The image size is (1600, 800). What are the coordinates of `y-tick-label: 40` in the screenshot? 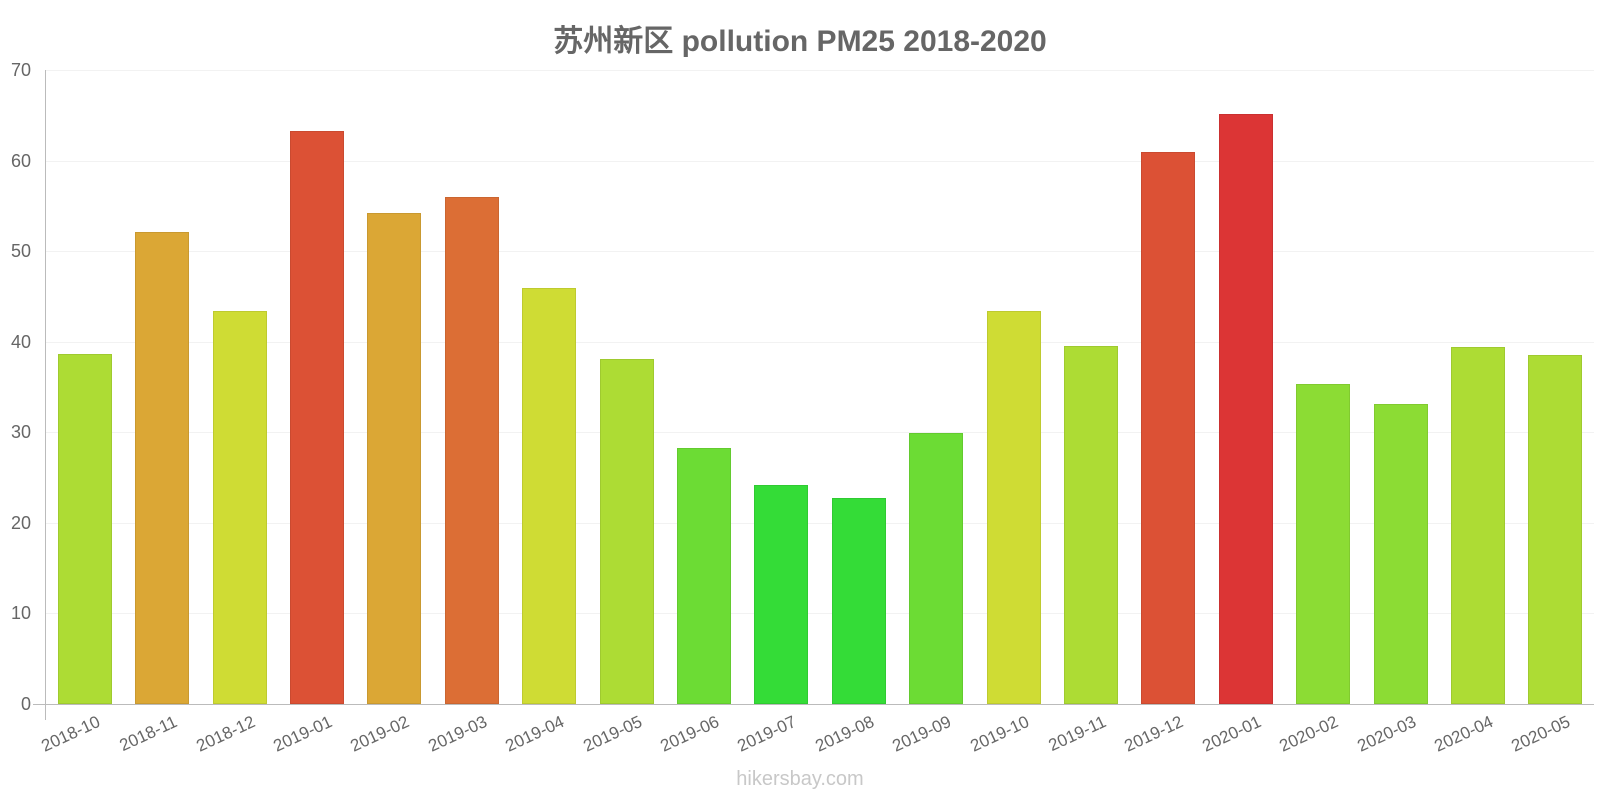 It's located at (20, 341).